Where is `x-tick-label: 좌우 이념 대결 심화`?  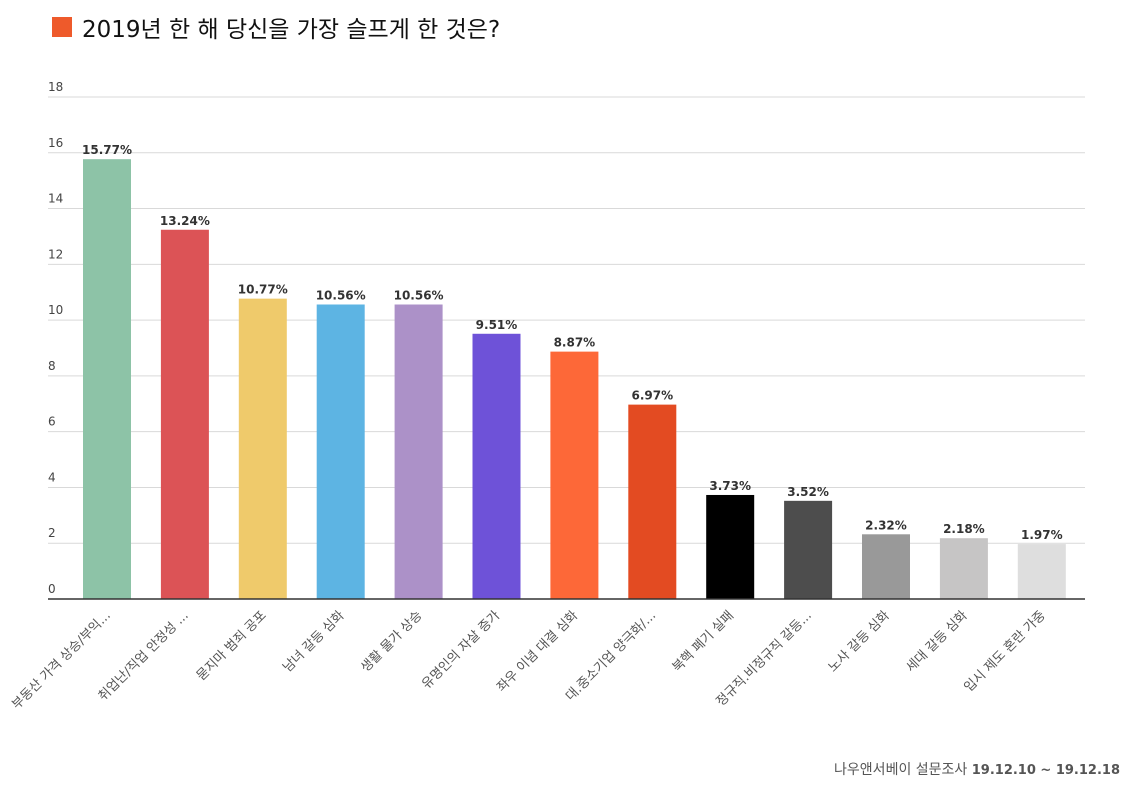
x-tick-label: 좌우 이념 대결 심화 is located at coordinates (537, 651).